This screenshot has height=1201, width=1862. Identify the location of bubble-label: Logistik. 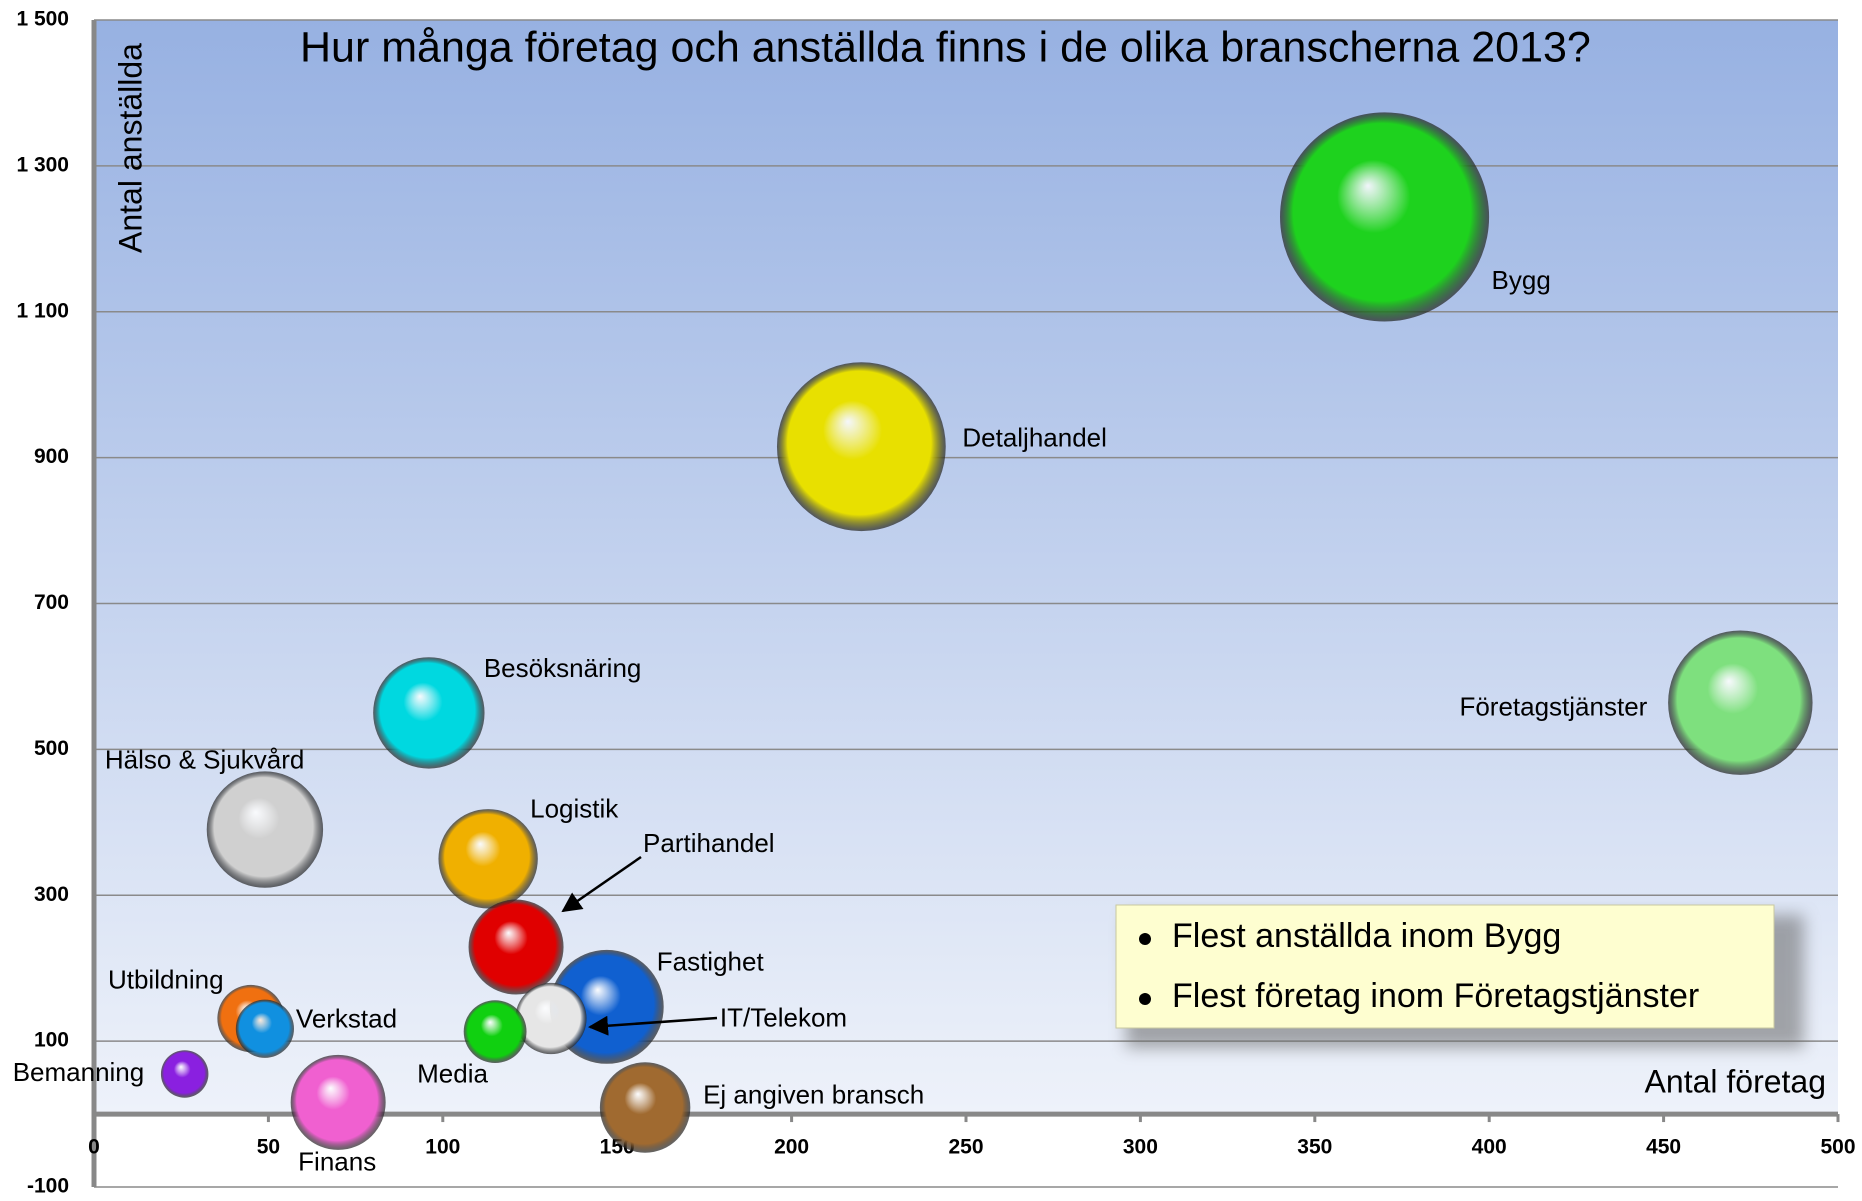
(574, 809).